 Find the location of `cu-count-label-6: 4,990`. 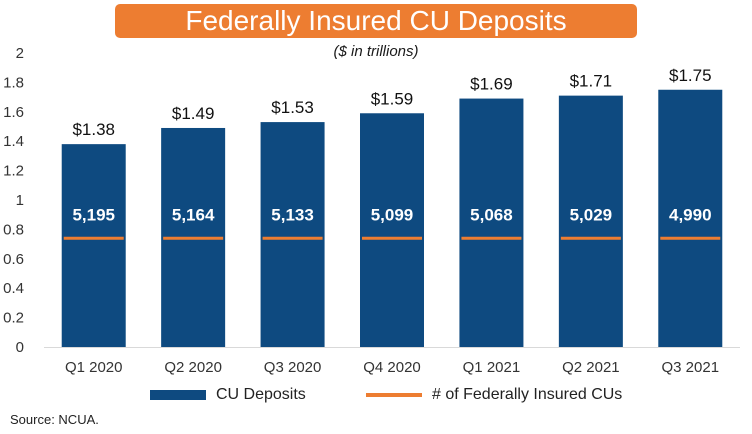

cu-count-label-6: 4,990 is located at coordinates (690, 215).